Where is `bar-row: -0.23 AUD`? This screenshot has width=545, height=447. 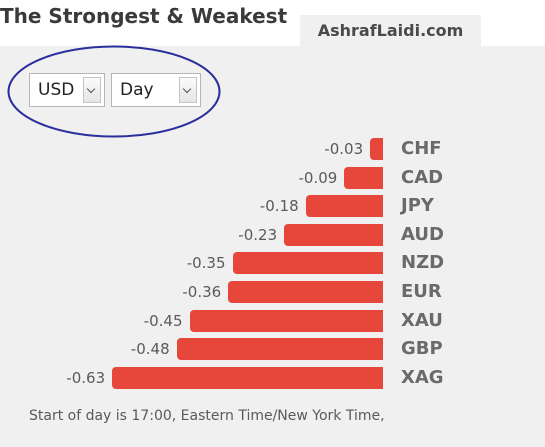 bar-row: -0.23 AUD is located at coordinates (272, 234).